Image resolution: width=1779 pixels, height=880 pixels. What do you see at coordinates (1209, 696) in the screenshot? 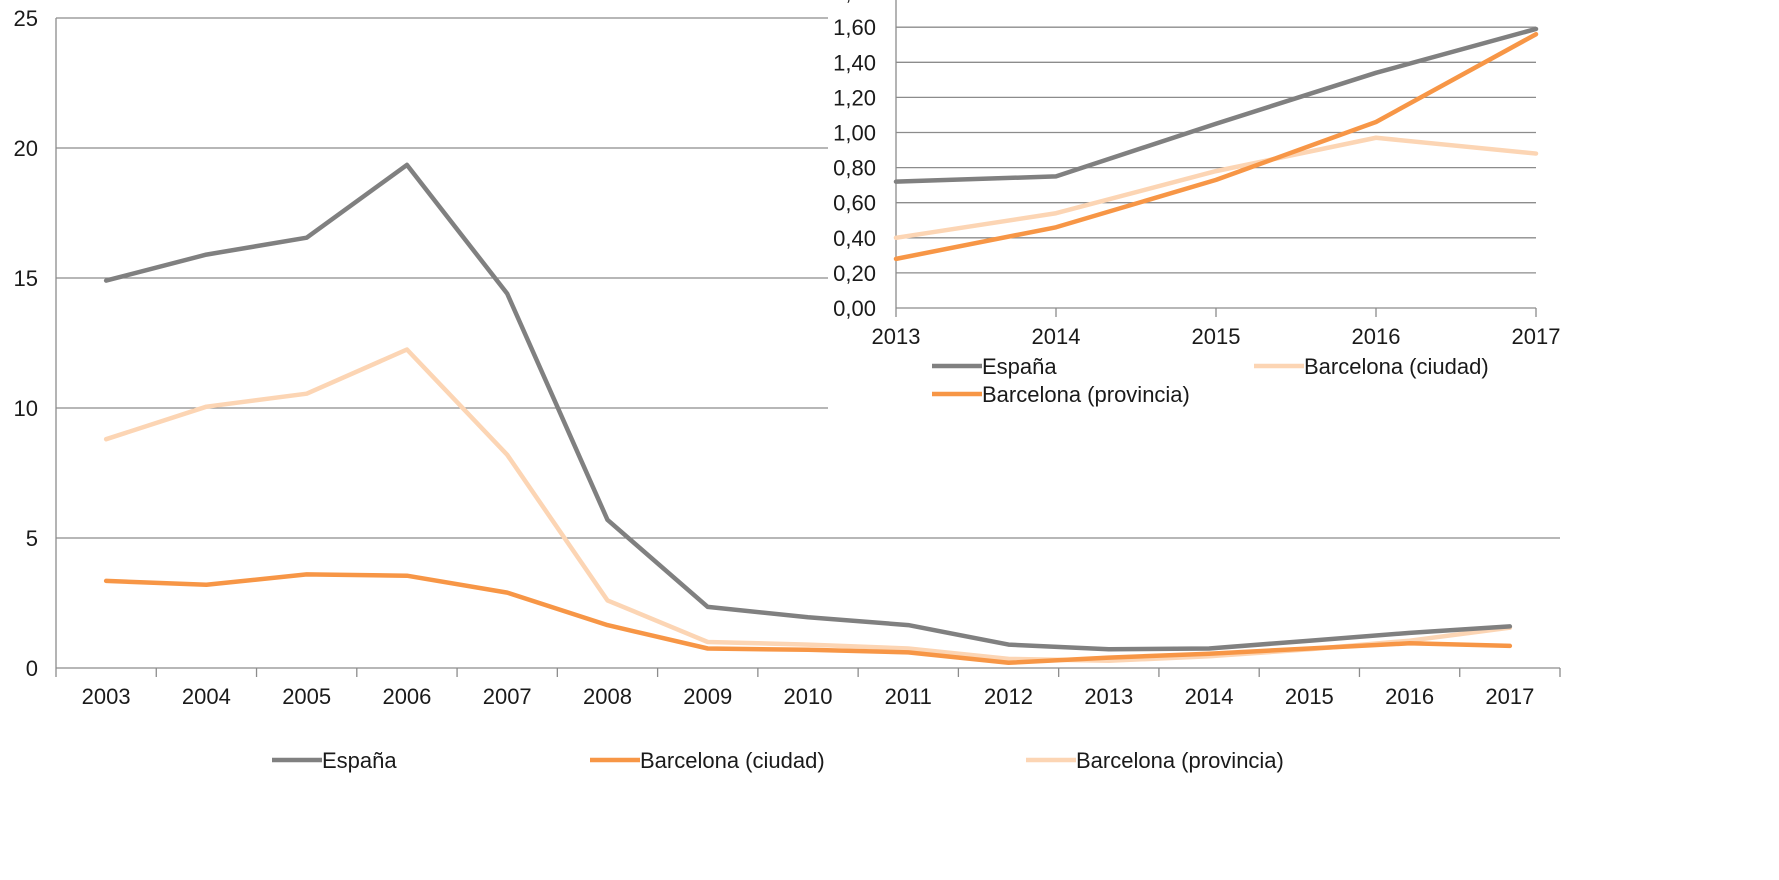
I see `main-x-tick-label: 2014` at bounding box center [1209, 696].